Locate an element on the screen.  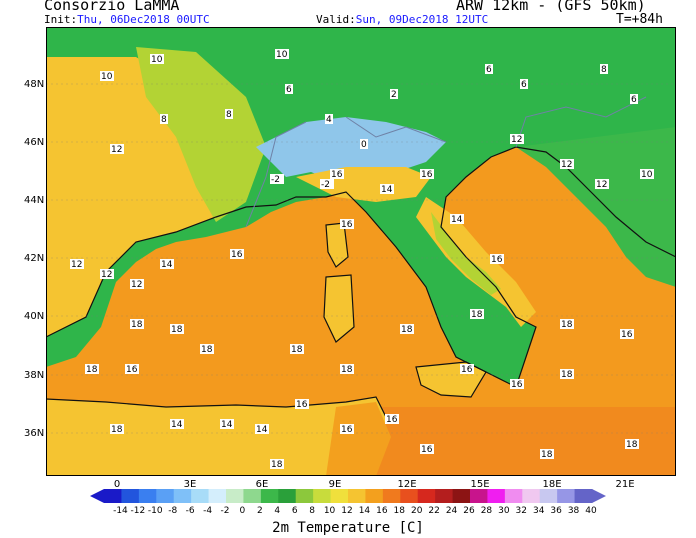
lon-label: 15E is located at coordinates (480, 484).